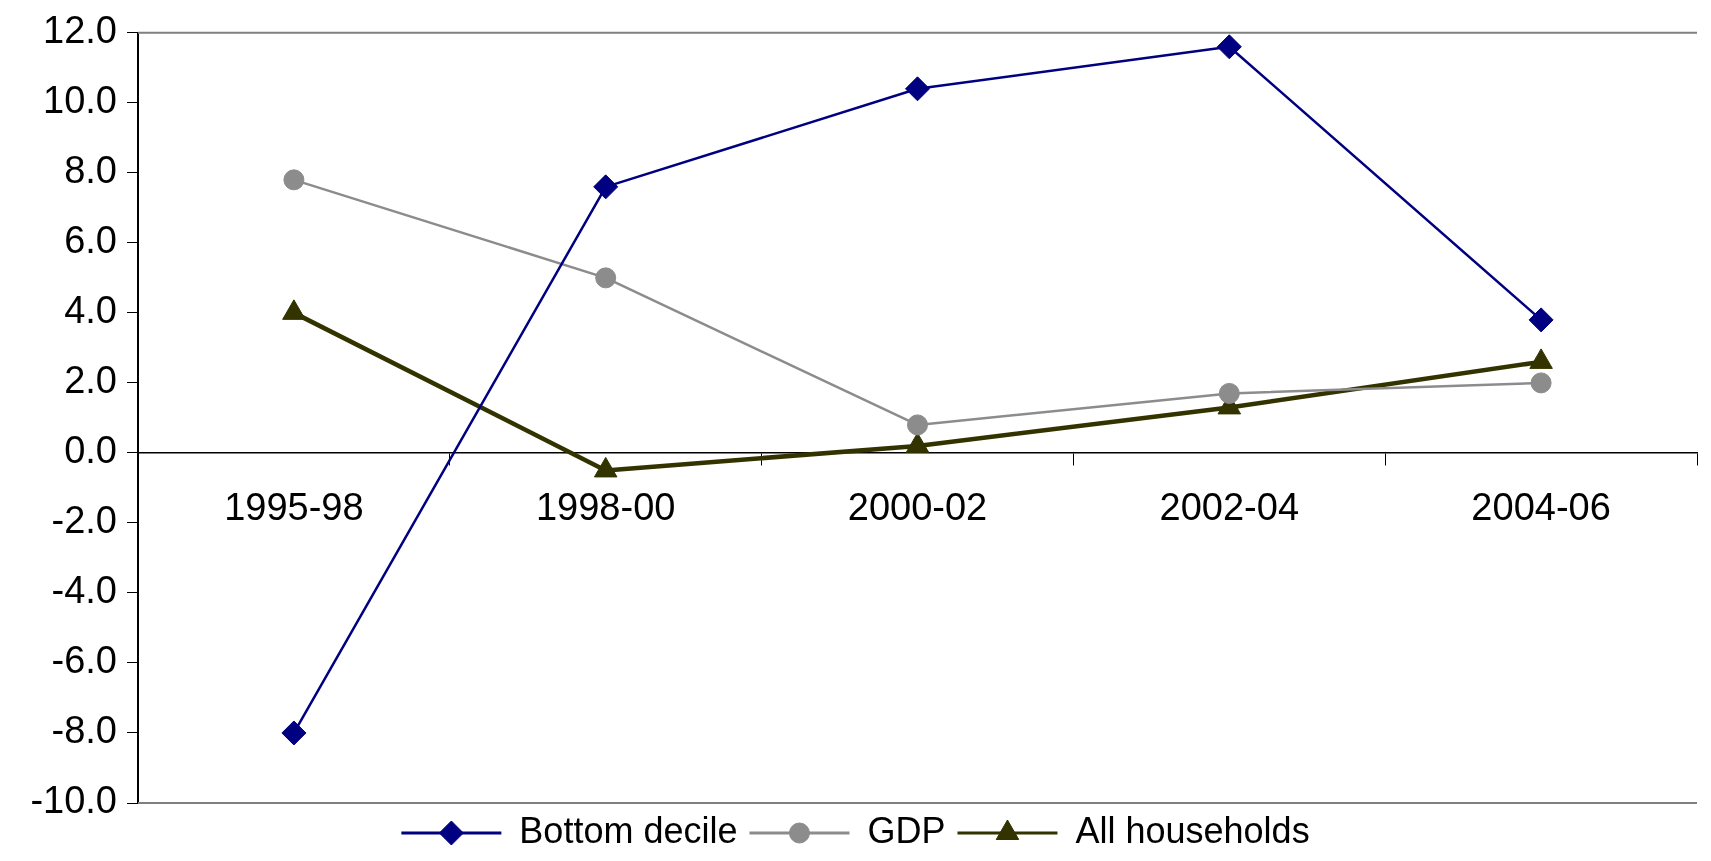 The width and height of the screenshot is (1711, 861). What do you see at coordinates (84, 730) in the screenshot?
I see `y-tick-label: -8.0` at bounding box center [84, 730].